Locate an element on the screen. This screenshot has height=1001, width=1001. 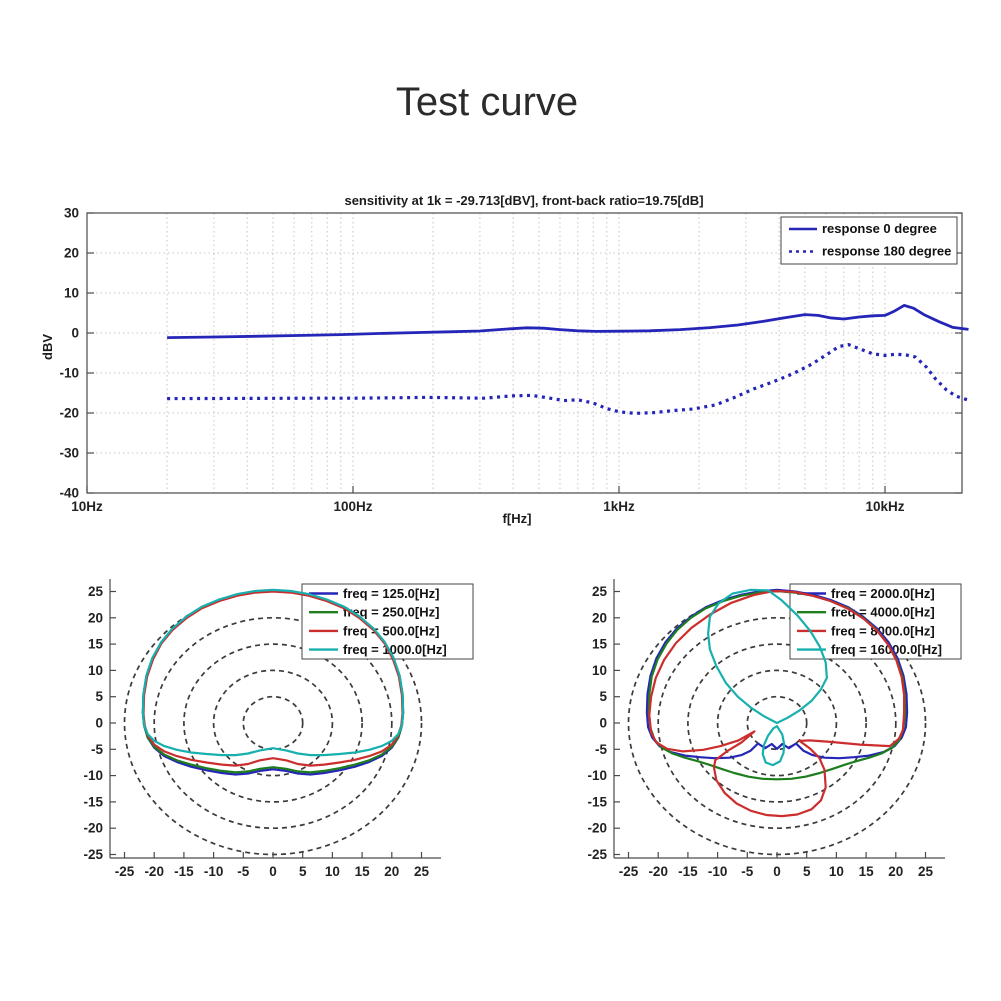
tick-label: freq = 8000.0[Hz] is located at coordinates (883, 630).